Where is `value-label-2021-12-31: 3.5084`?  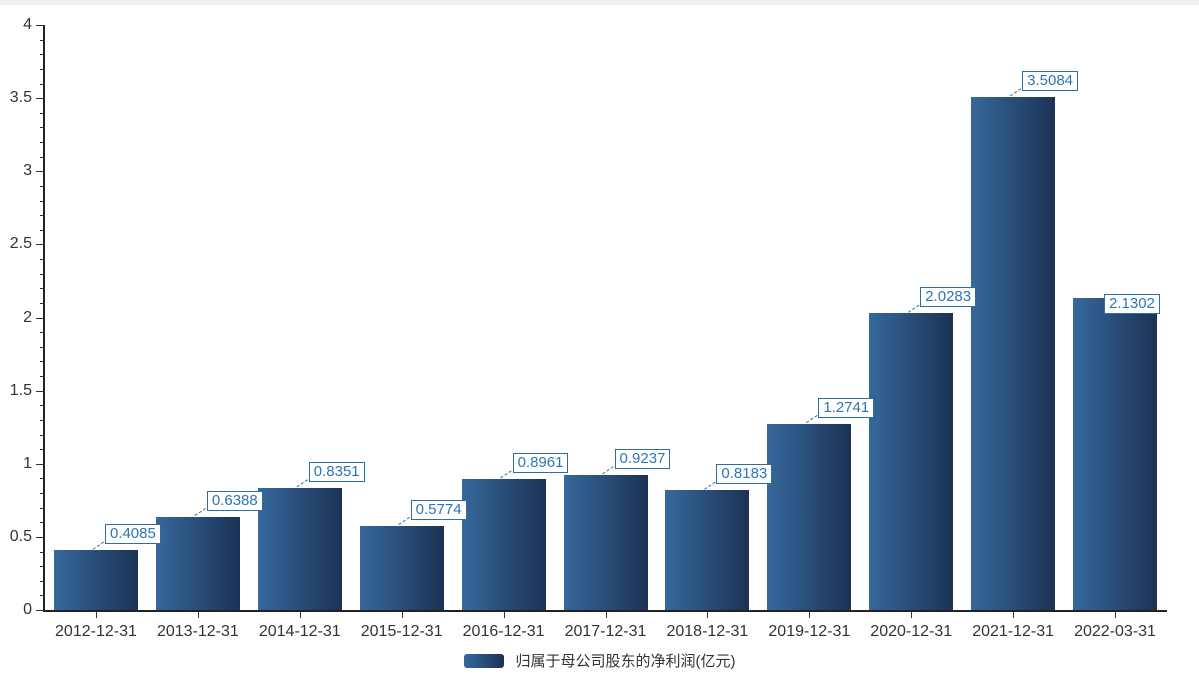 value-label-2021-12-31: 3.5084 is located at coordinates (1050, 80).